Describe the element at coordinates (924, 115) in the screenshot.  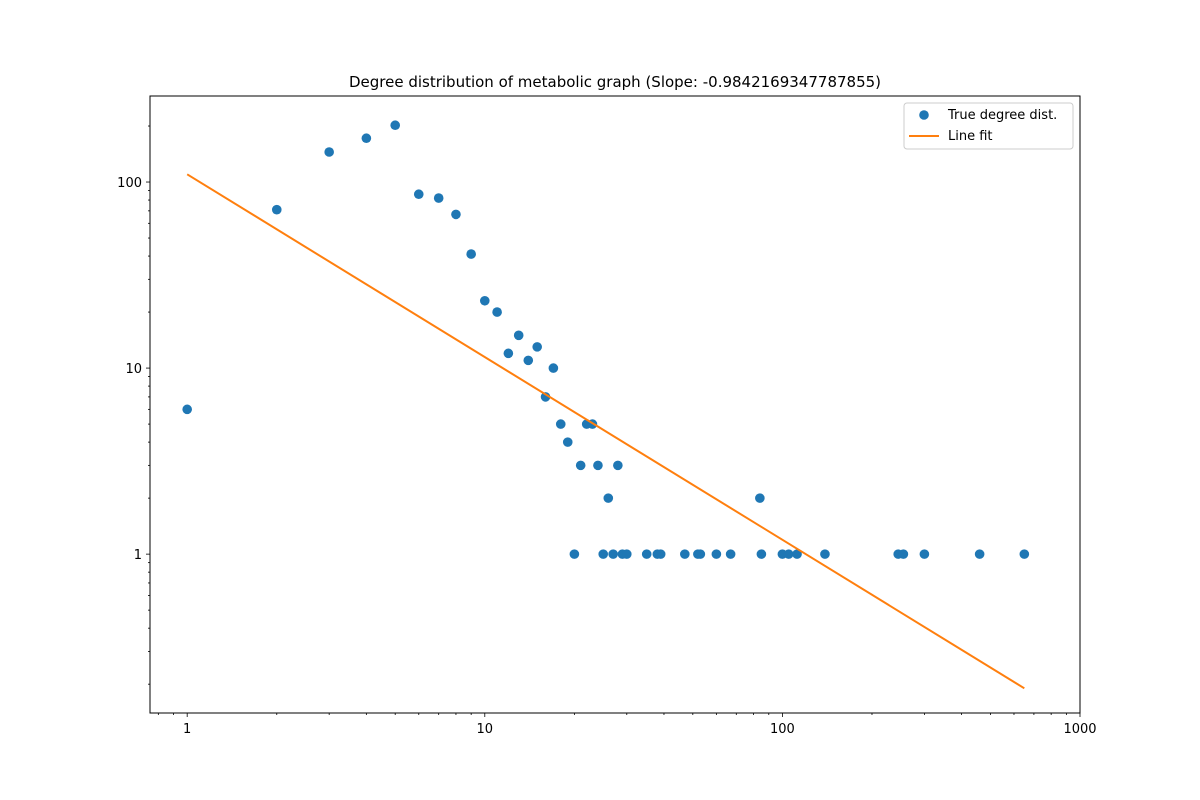
I see `legend-marker-scatter` at that location.